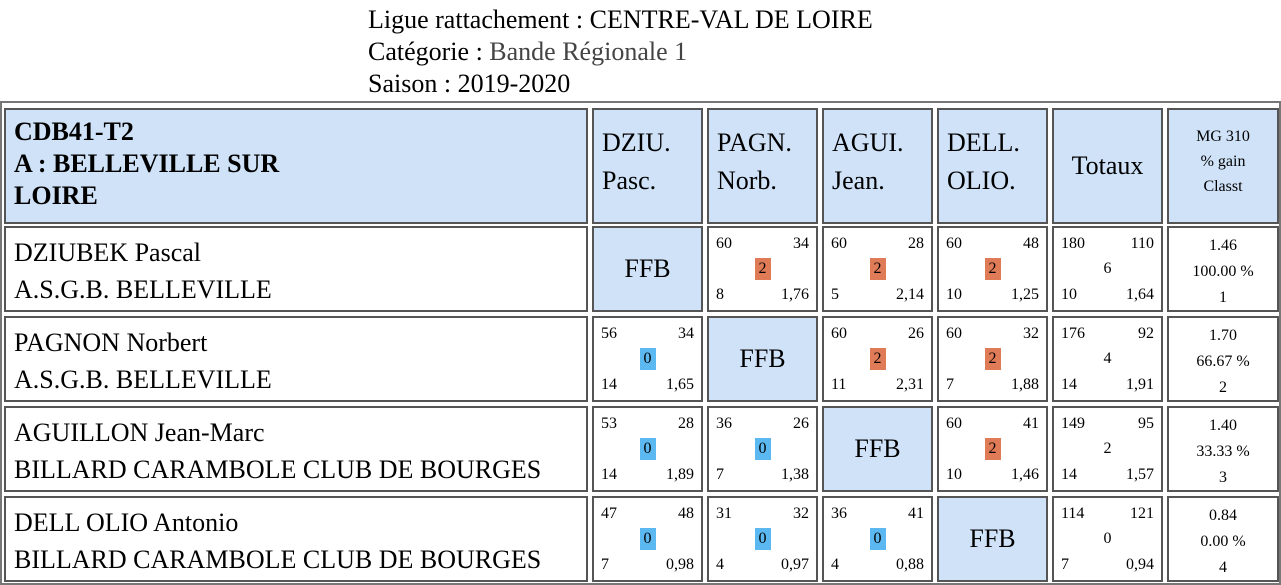 The width and height of the screenshot is (1281, 585). What do you see at coordinates (126, 522) in the screenshot?
I see `player-name: DELL OLIO Antonio` at bounding box center [126, 522].